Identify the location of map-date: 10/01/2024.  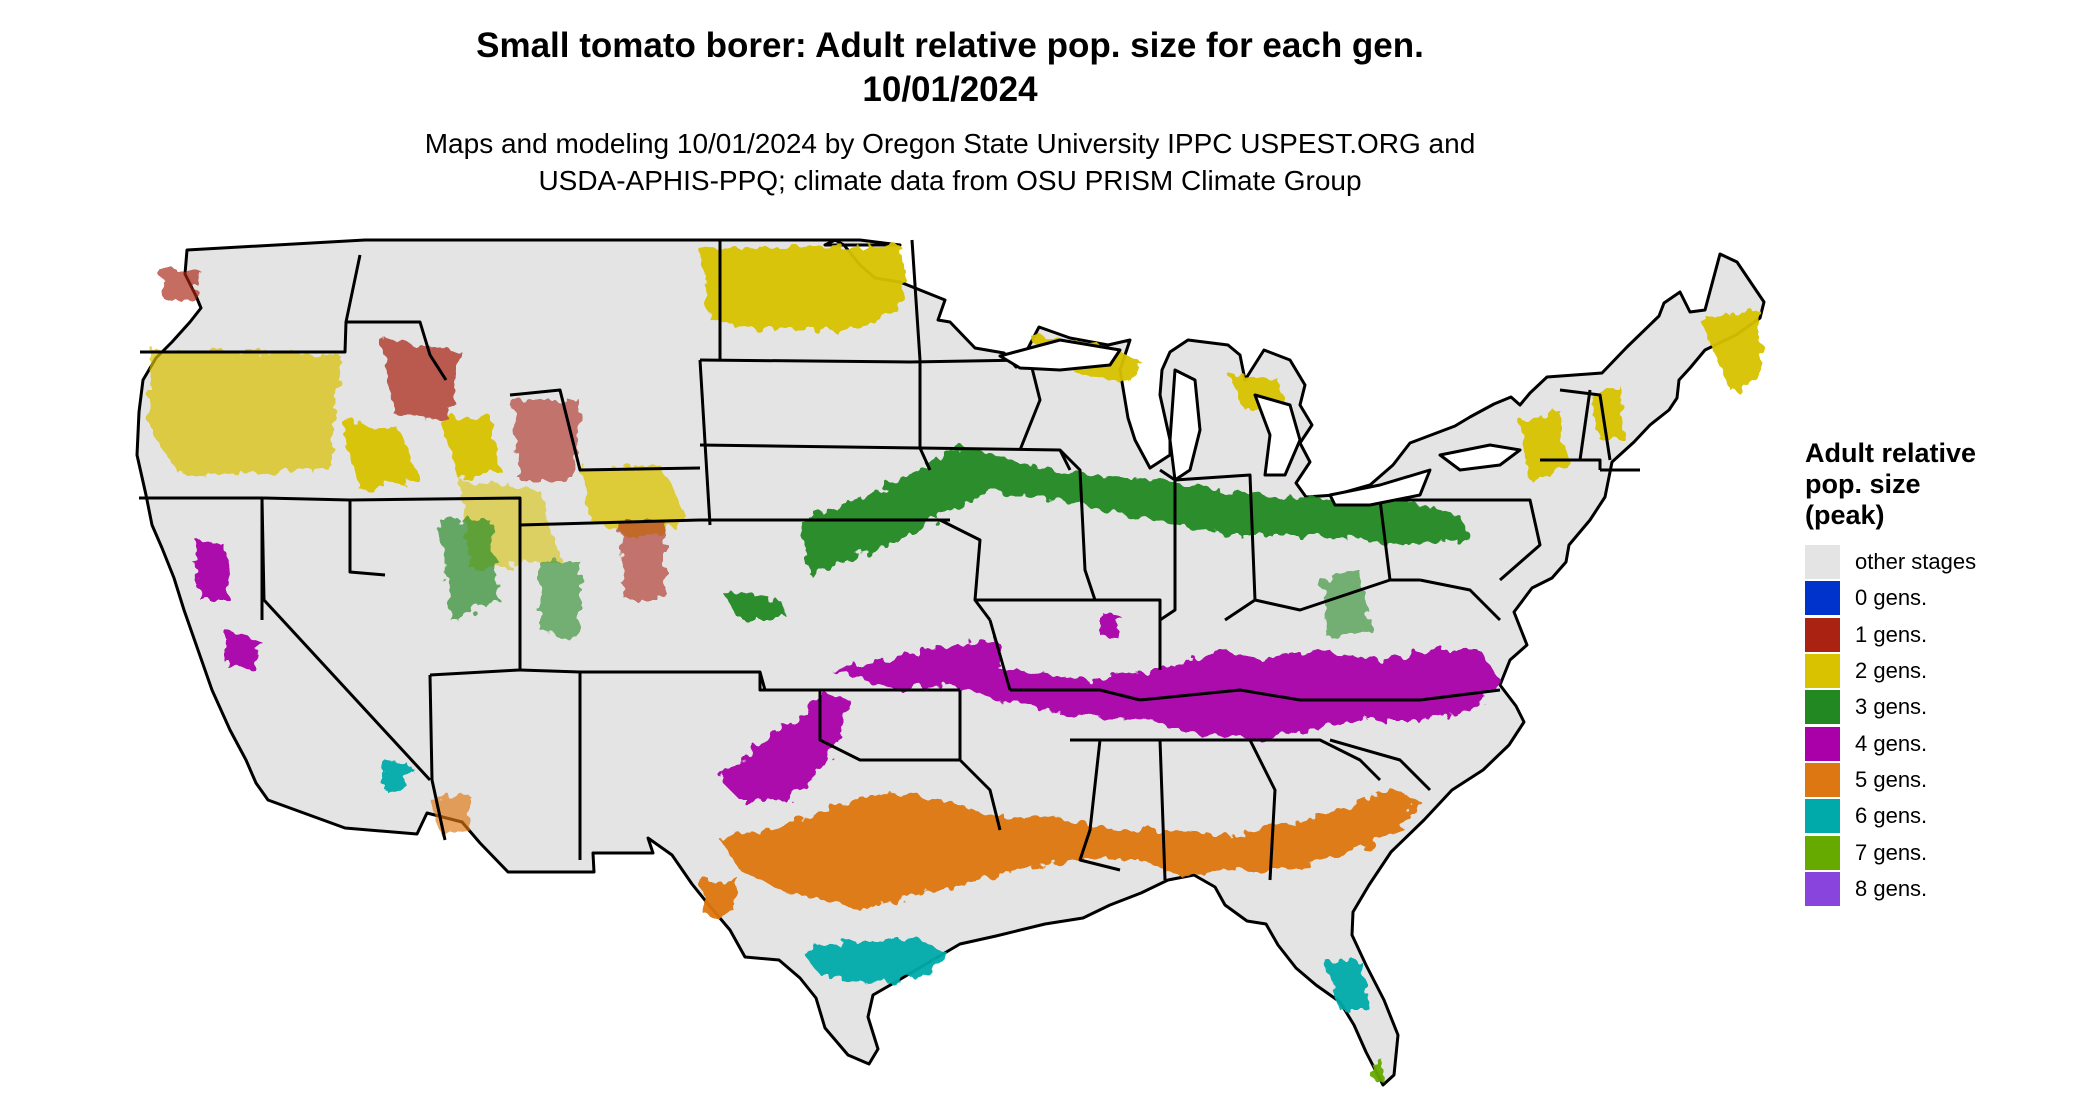
(950, 89).